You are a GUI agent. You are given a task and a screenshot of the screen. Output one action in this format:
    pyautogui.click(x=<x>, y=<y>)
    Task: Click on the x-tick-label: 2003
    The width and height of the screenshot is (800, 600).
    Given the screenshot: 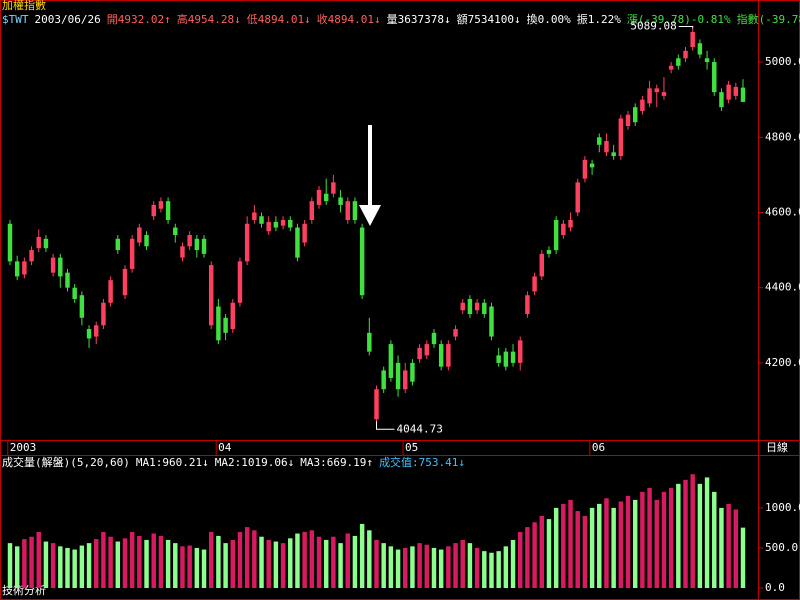 What is the action you would take?
    pyautogui.click(x=23, y=447)
    